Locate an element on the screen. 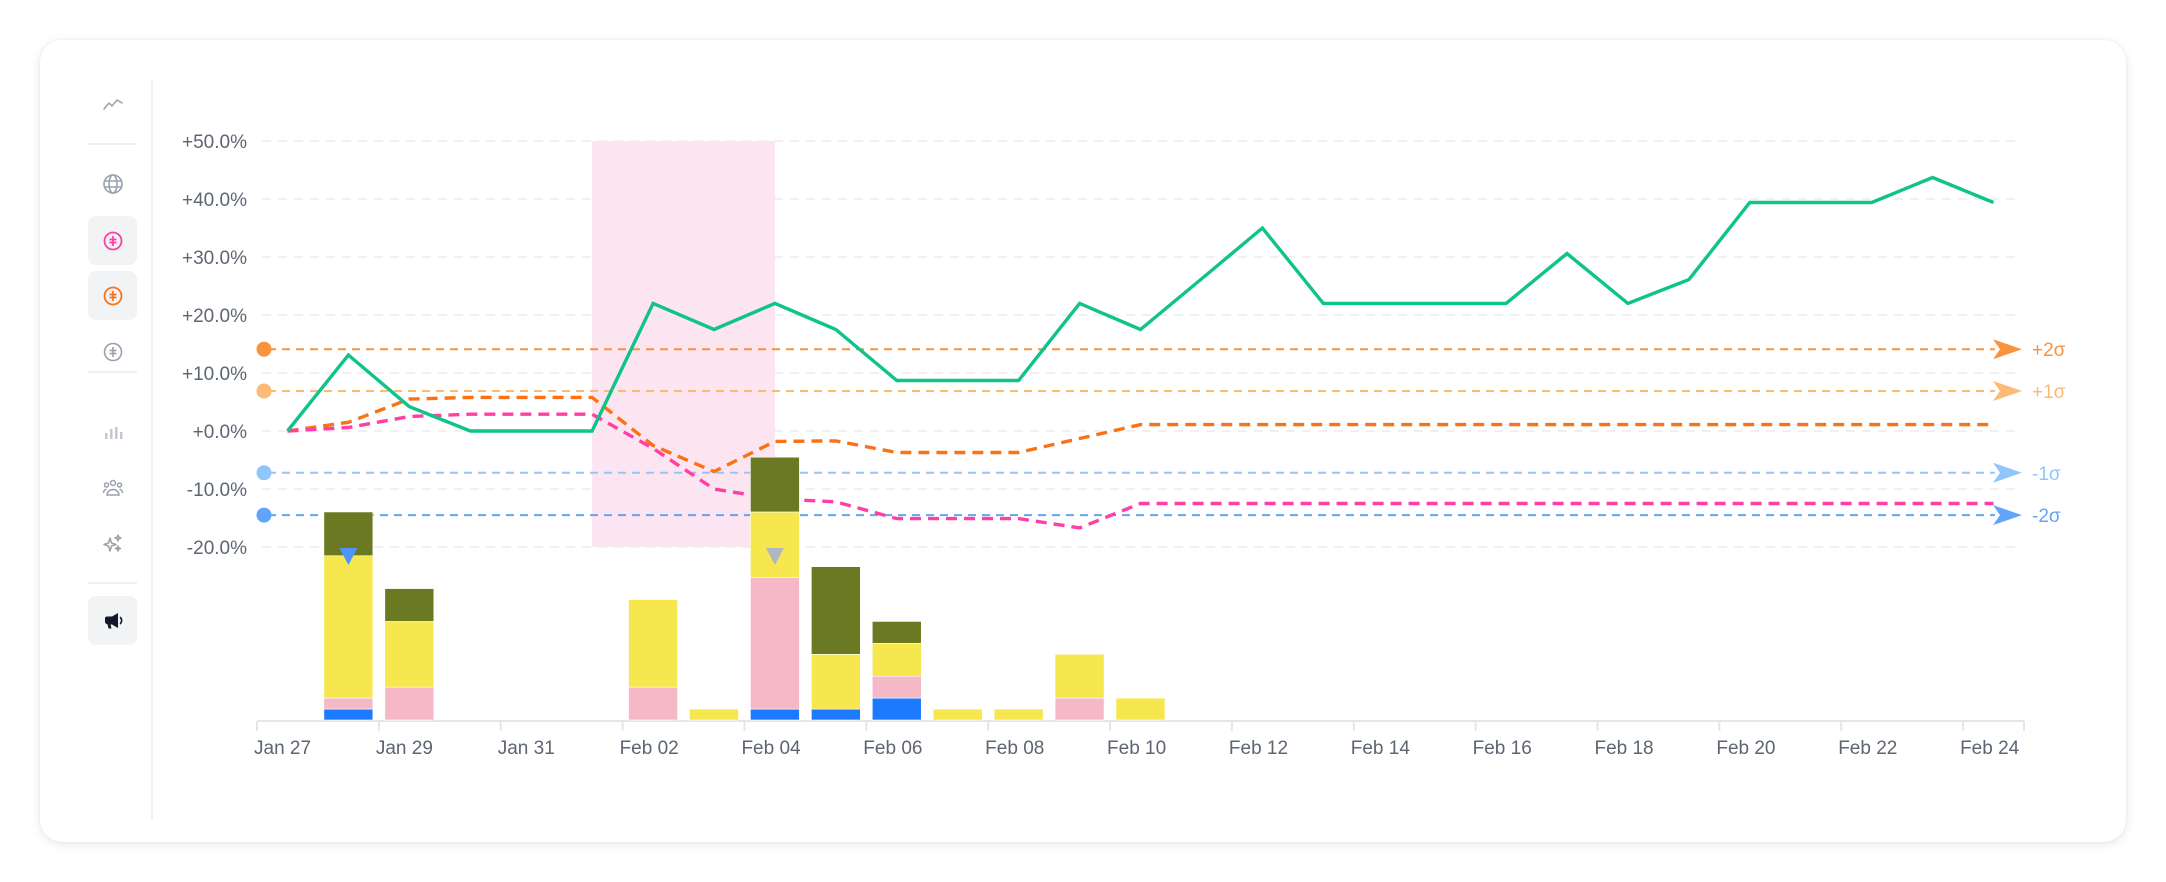 The image size is (2166, 882). y-tick-label: -10.0% is located at coordinates (217, 490).